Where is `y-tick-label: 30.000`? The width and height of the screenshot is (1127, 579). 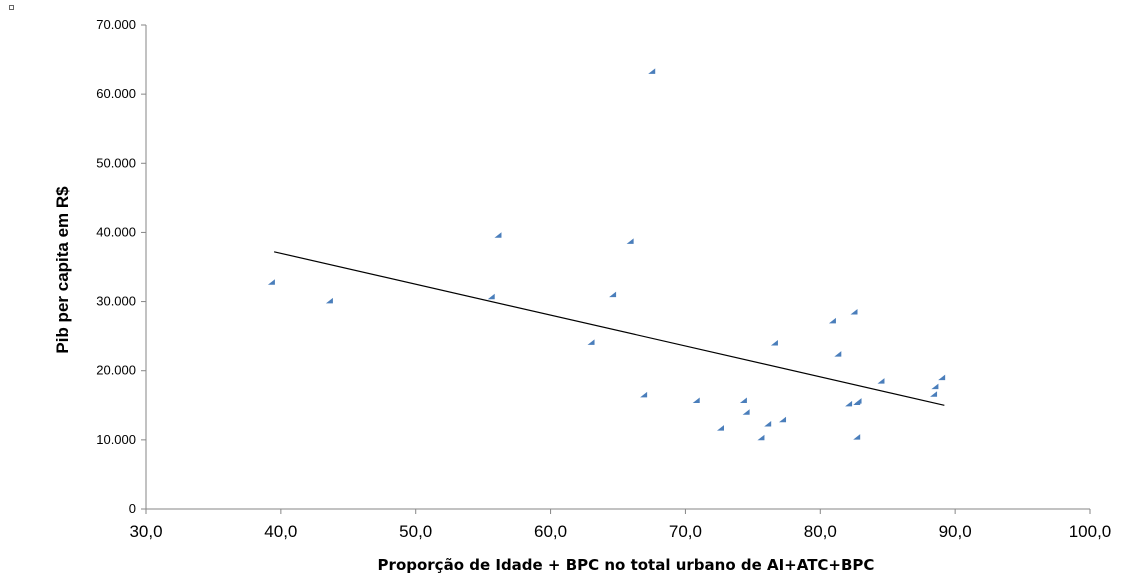 y-tick-label: 30.000 is located at coordinates (116, 301).